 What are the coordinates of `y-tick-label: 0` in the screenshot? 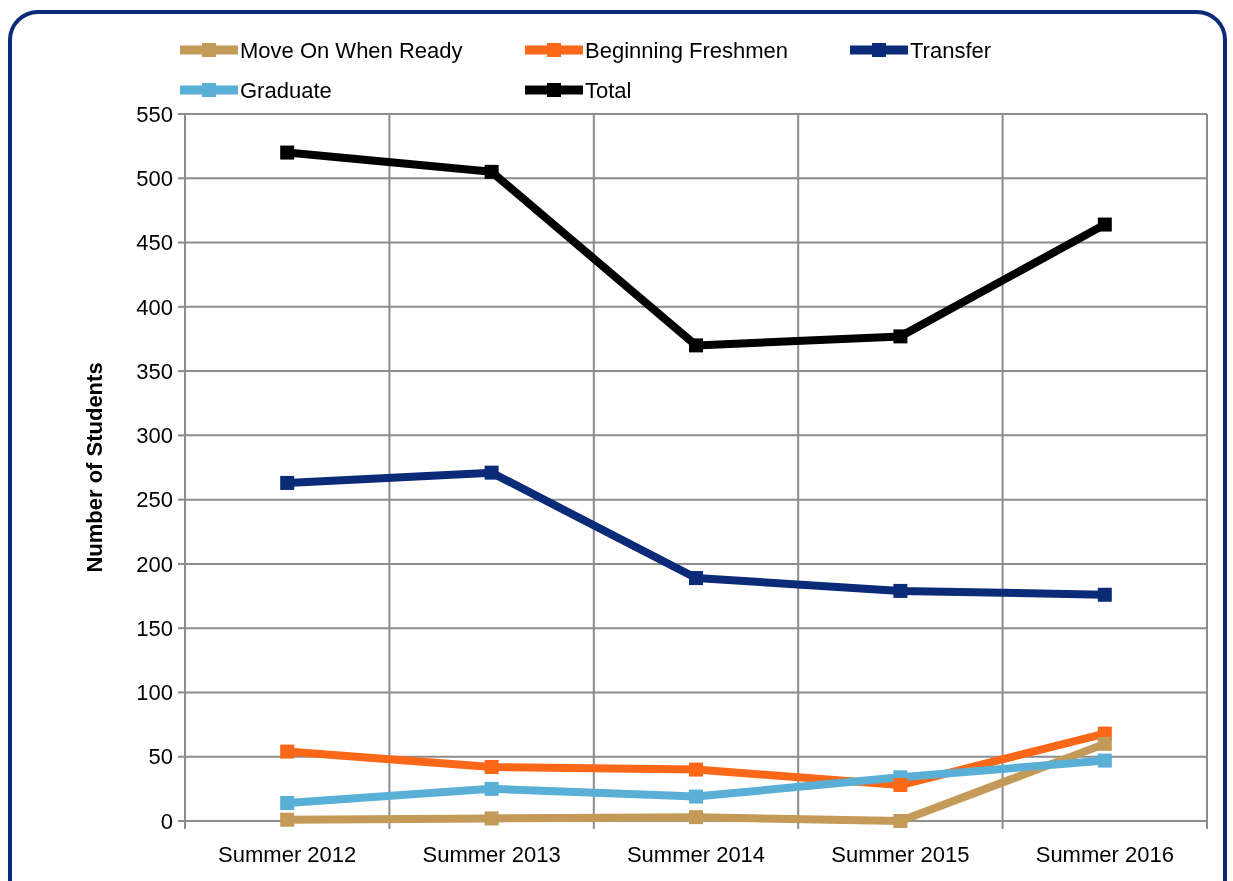 It's located at (166, 821).